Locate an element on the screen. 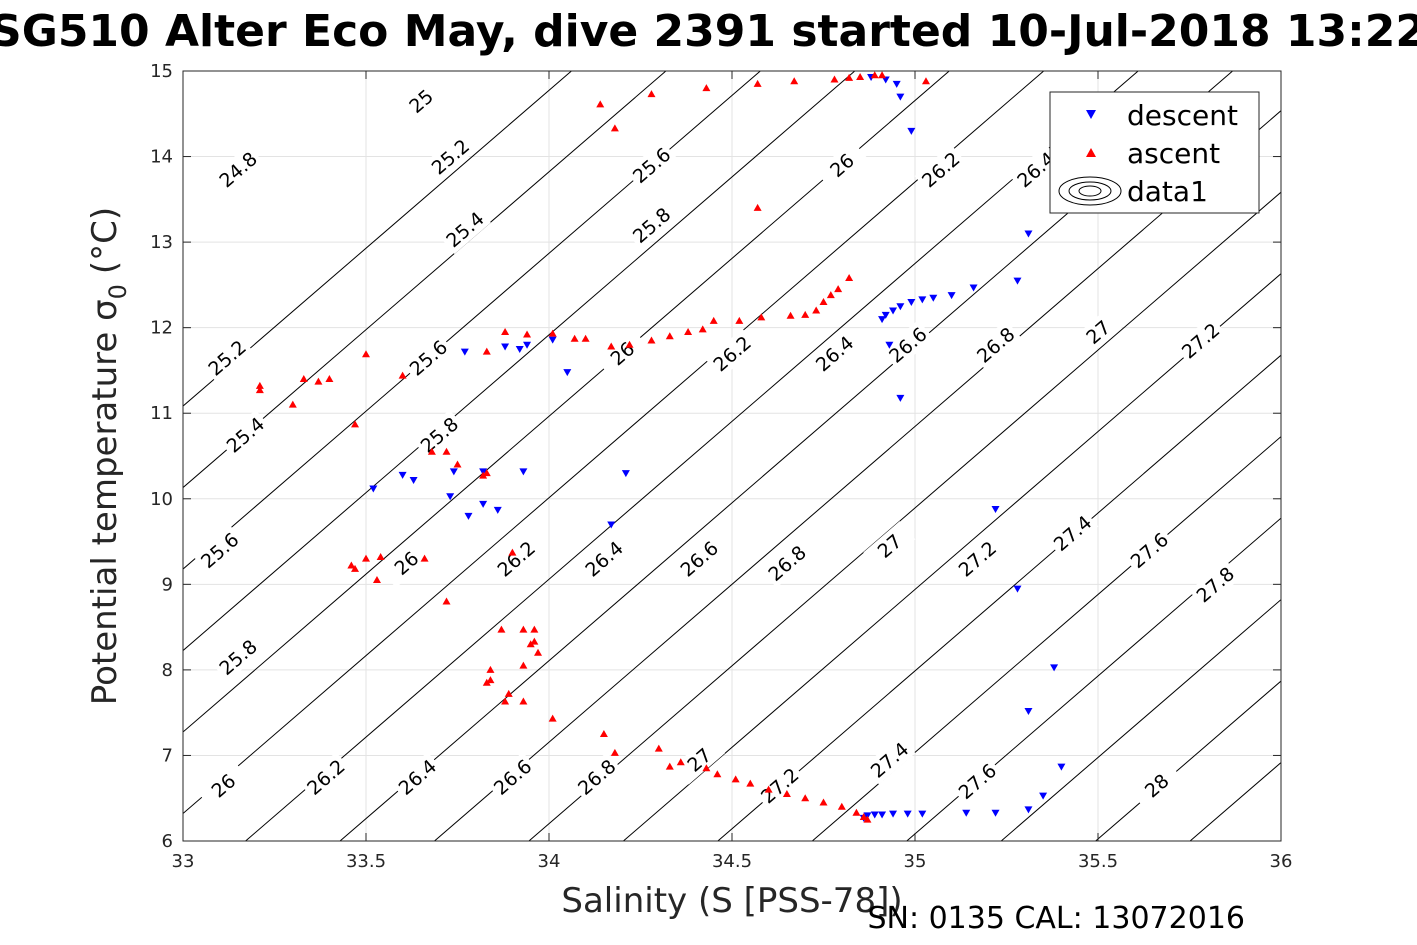 Image resolution: width=1417 pixels, height=945 pixels. contour-label: 25.8 is located at coordinates (237, 657).